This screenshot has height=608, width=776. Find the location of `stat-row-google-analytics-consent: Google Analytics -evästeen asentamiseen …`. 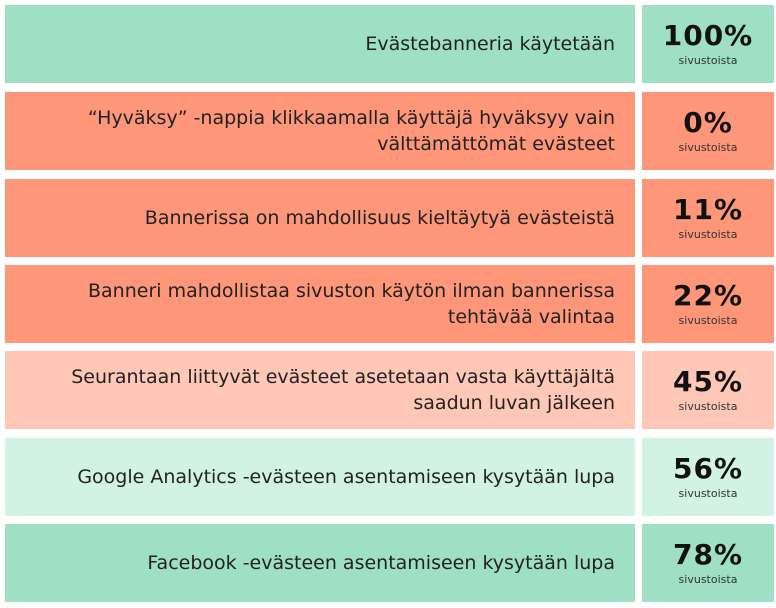

stat-row-google-analytics-consent: Google Analytics -evästeen asentamiseen … is located at coordinates (389, 477).